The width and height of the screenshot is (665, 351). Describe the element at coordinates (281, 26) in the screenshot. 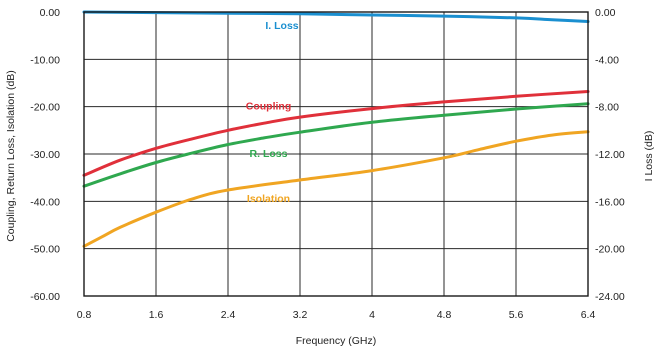

I see `series-label-i-loss: I. Loss` at that location.